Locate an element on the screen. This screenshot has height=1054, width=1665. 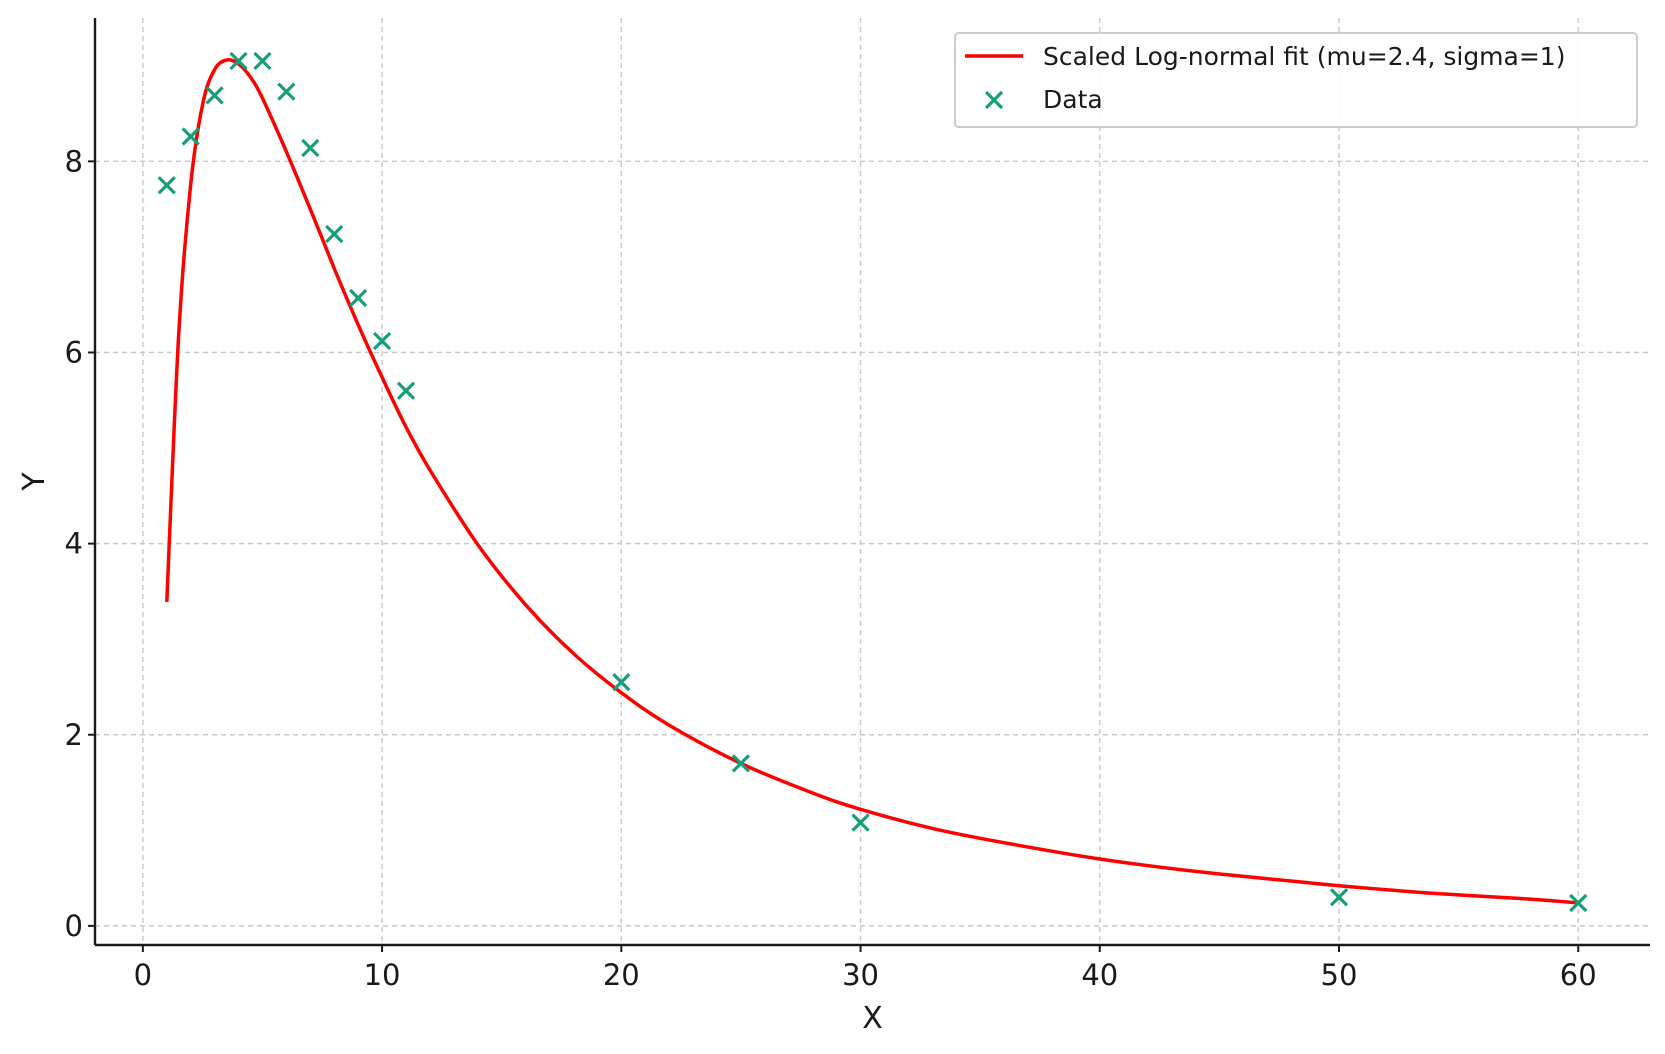
legend-x-marker is located at coordinates (994, 100).